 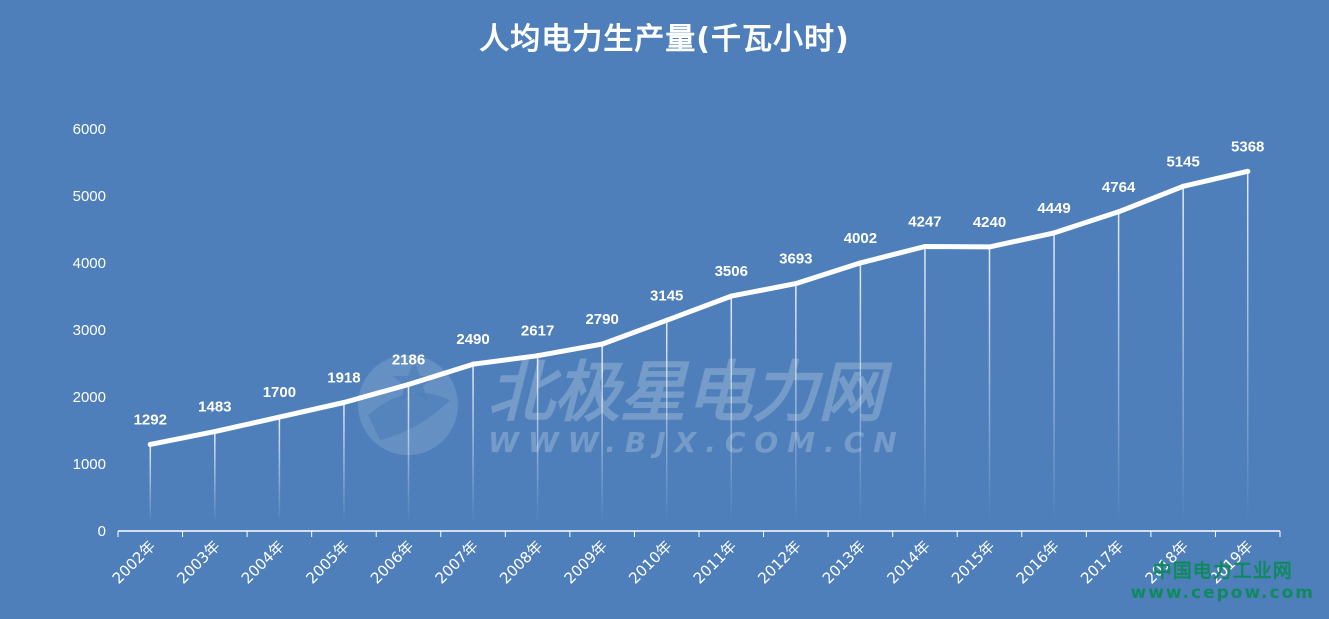 What do you see at coordinates (779, 562) in the screenshot?
I see `x-tick-label: 2012年` at bounding box center [779, 562].